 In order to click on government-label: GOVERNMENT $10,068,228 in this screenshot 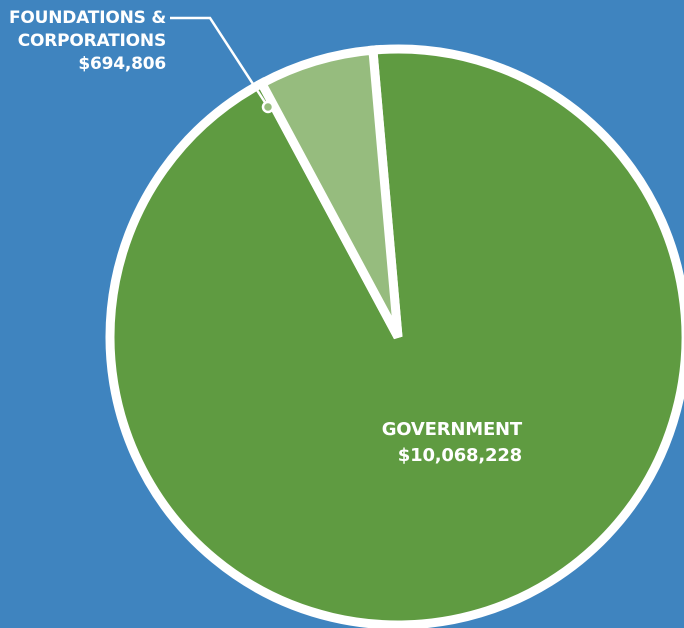, I will do `click(452, 443)`.